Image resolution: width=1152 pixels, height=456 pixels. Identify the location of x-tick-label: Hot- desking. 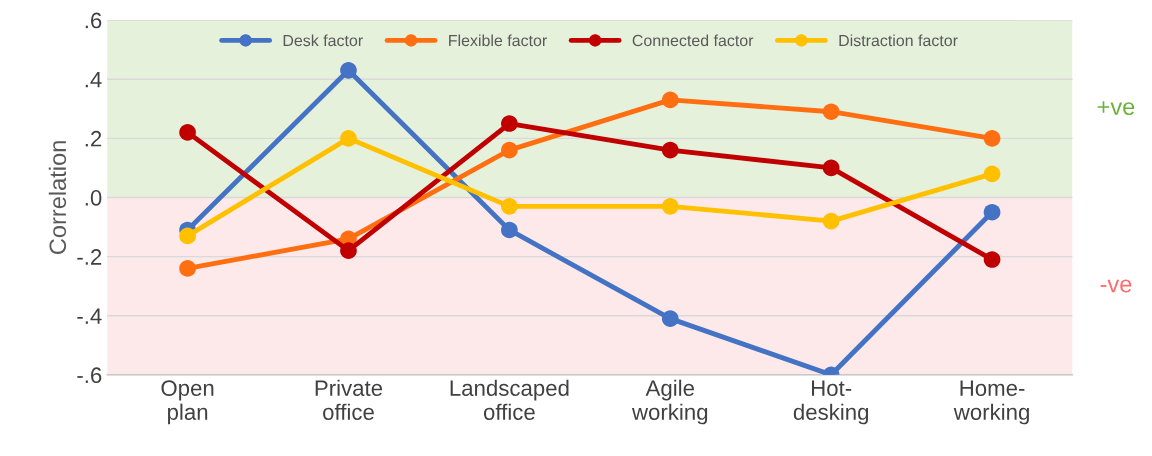
(831, 402).